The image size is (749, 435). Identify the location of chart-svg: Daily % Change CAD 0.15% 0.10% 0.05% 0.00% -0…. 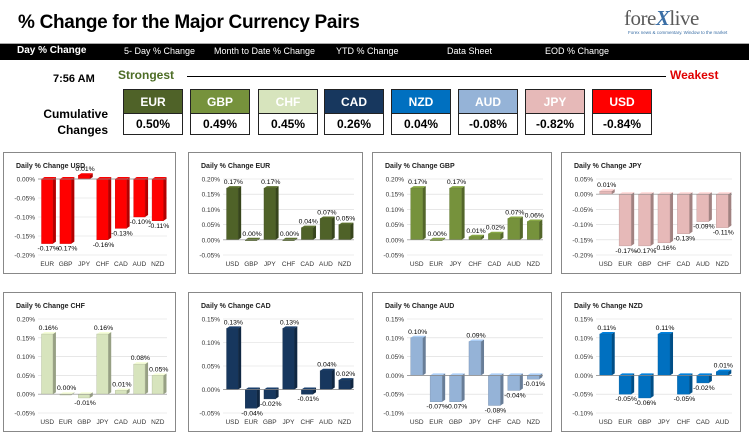
(277, 364).